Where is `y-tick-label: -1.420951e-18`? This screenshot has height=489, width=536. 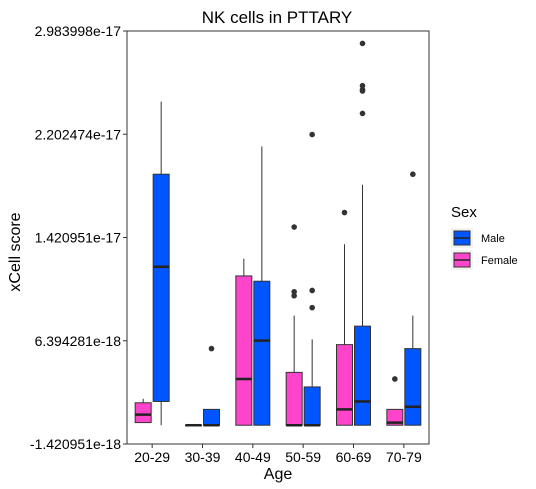
y-tick-label: -1.420951e-18 is located at coordinates (75, 444).